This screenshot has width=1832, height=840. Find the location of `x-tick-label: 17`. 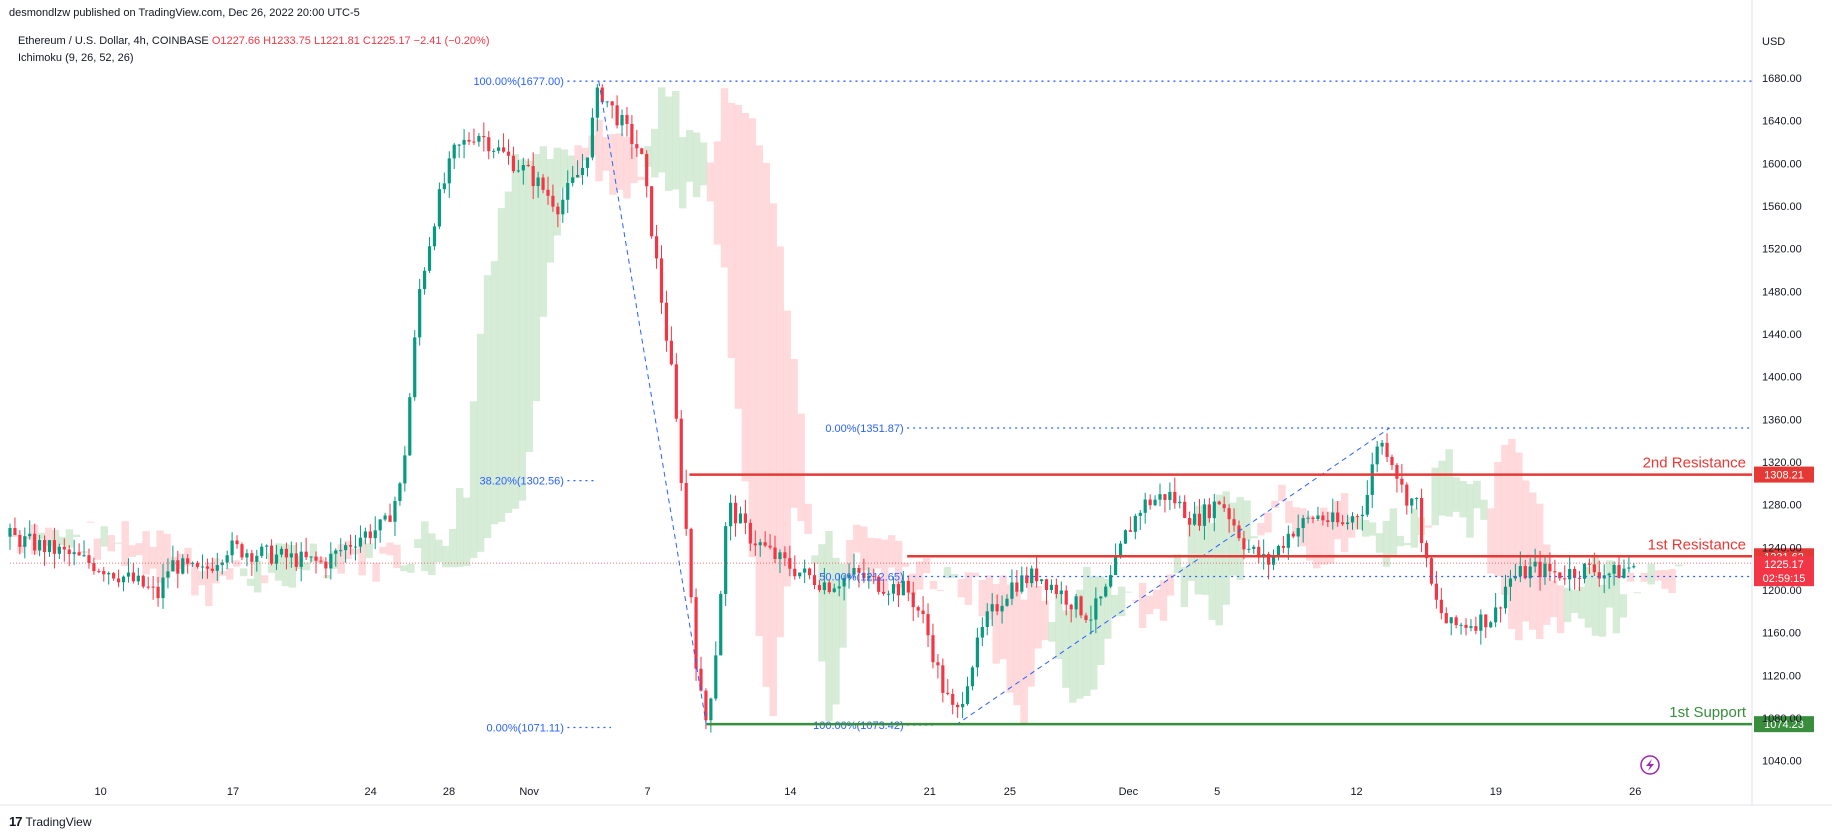

x-tick-label: 17 is located at coordinates (233, 792).